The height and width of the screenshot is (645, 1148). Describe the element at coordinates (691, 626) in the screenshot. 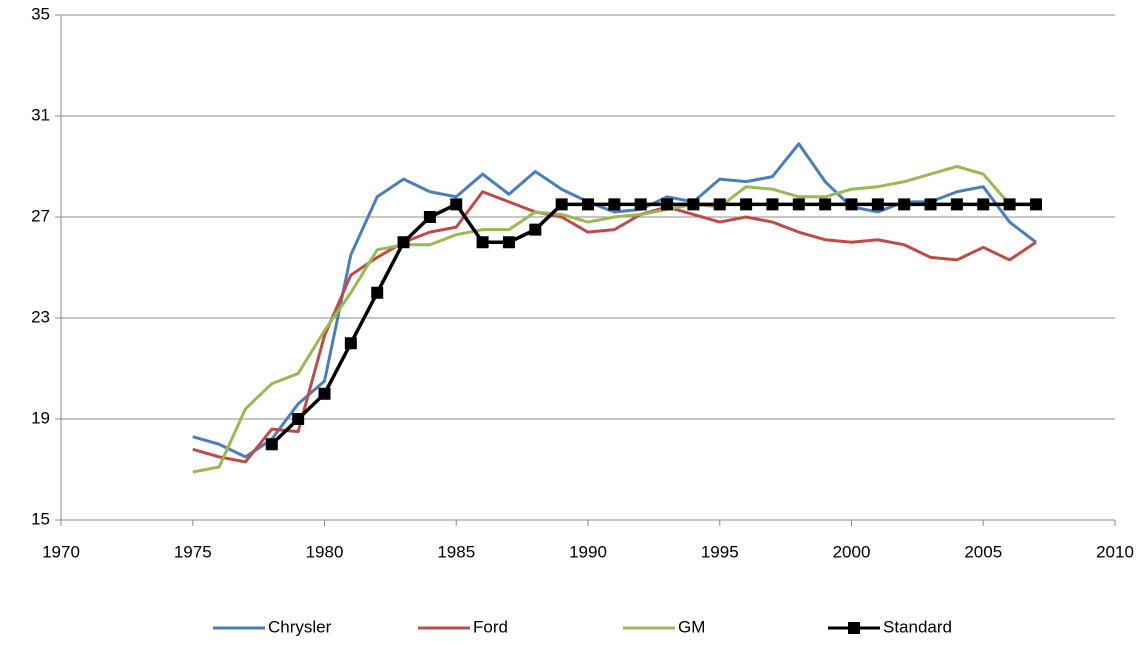

I see `legend-label: GM` at that location.